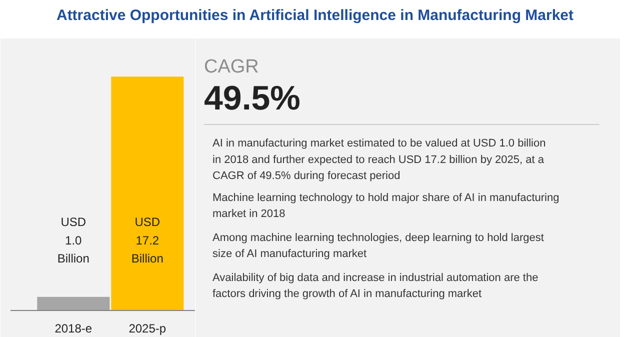  Describe the element at coordinates (315, 16) in the screenshot. I see `text: Attractive Opportunities in Artificial Intelligence in Manufacturing Market` at that location.